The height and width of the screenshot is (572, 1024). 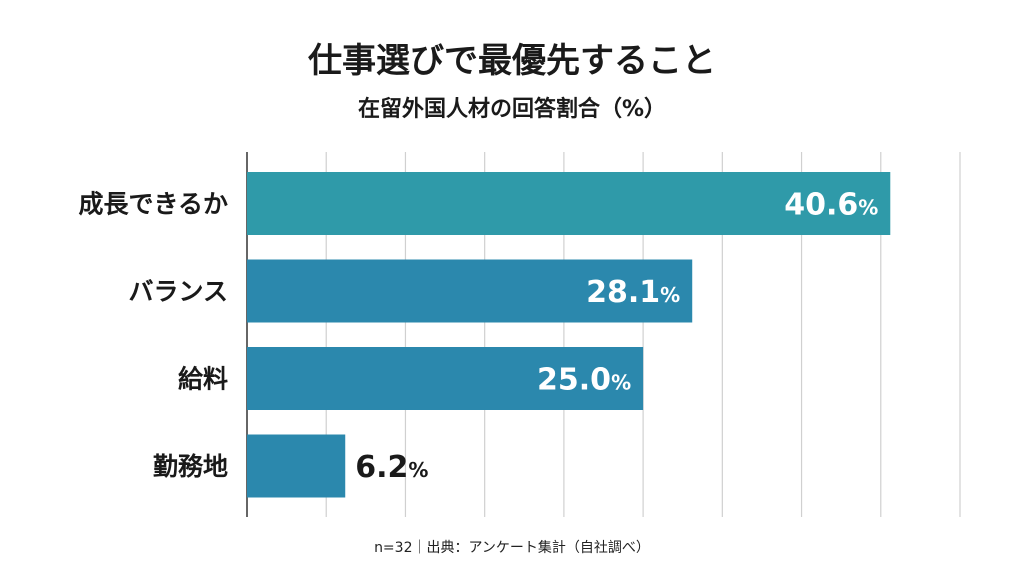 What do you see at coordinates (584, 380) in the screenshot?
I see `data-label: 25.0%` at bounding box center [584, 380].